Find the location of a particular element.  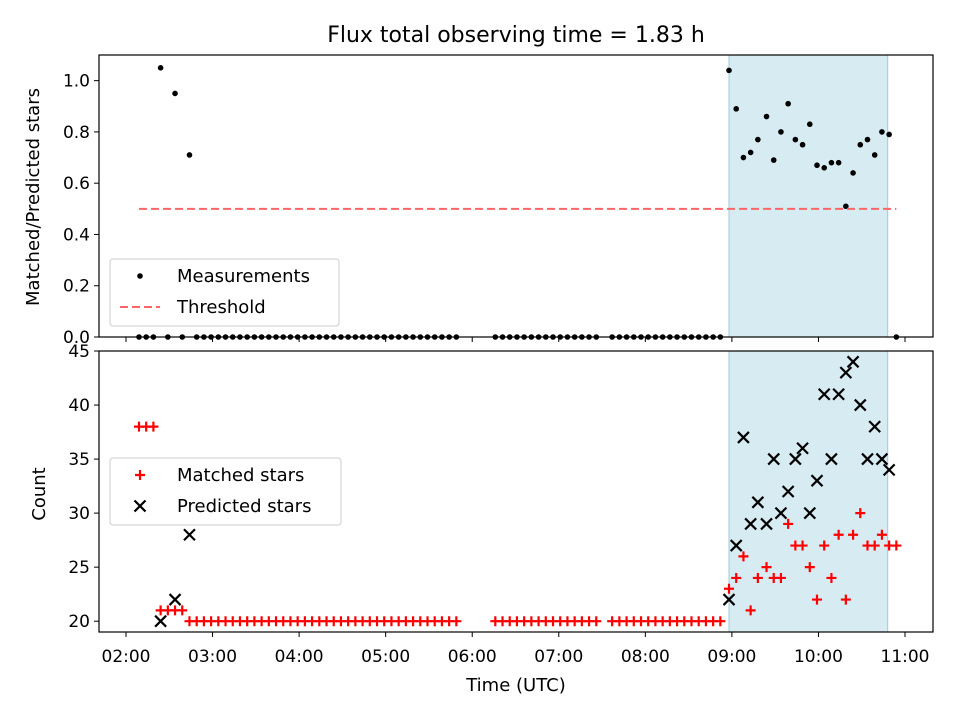

x-tick-label: 10:00 is located at coordinates (818, 657).